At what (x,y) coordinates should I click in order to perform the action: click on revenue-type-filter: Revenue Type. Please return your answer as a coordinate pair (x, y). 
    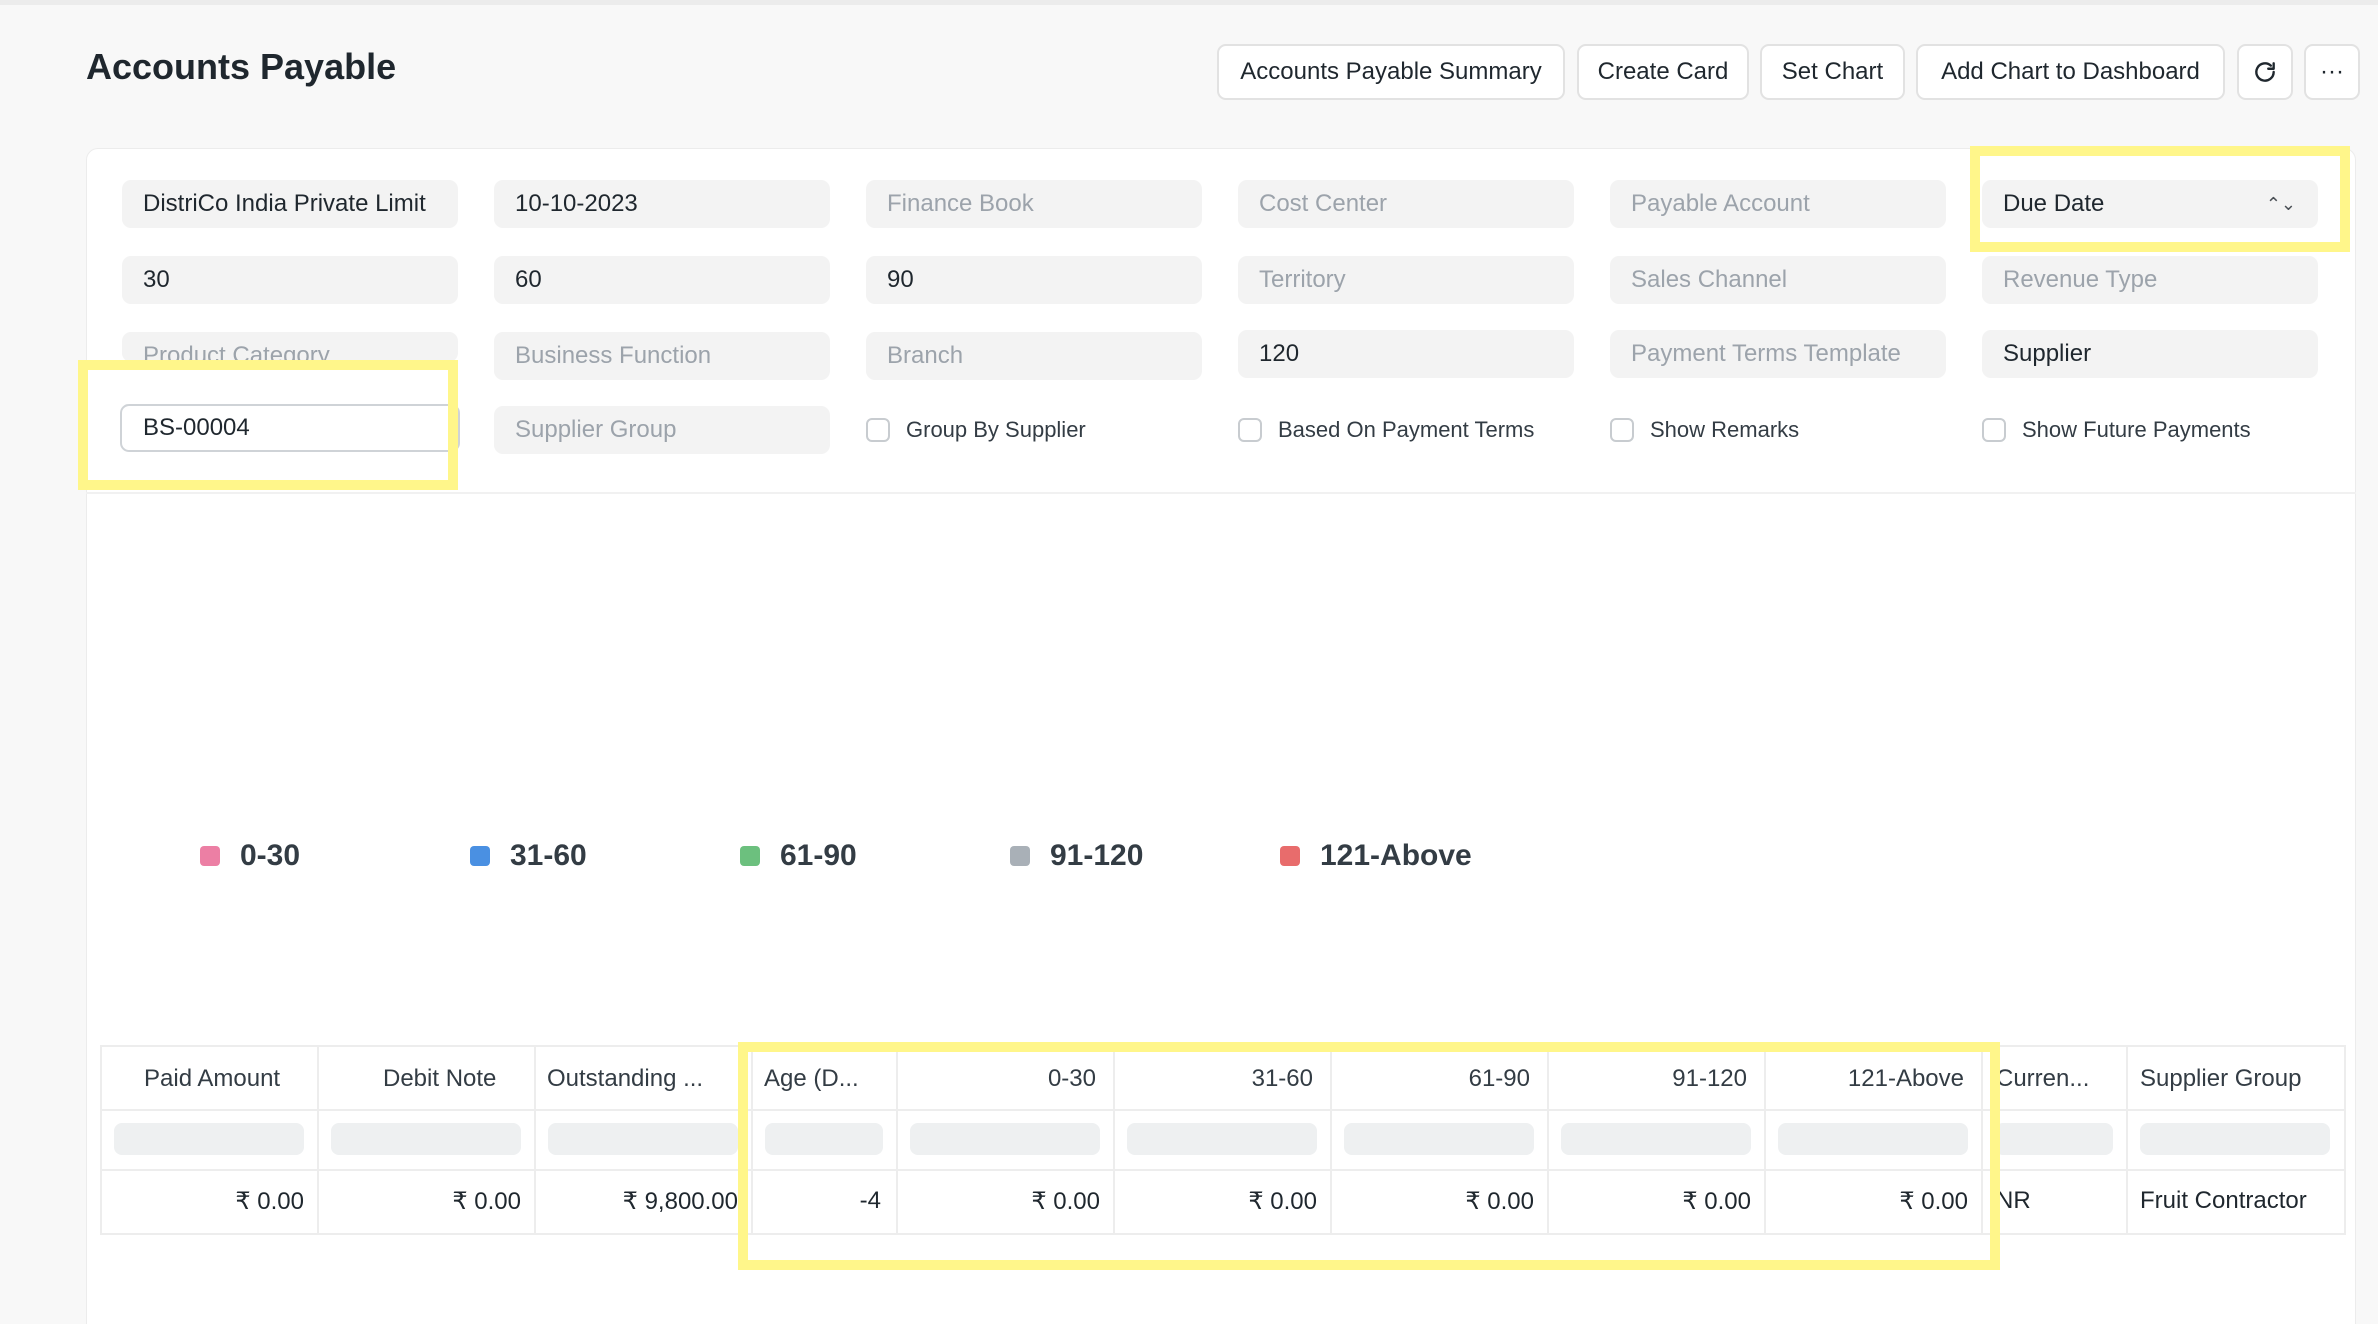
    Looking at the image, I should click on (2150, 280).